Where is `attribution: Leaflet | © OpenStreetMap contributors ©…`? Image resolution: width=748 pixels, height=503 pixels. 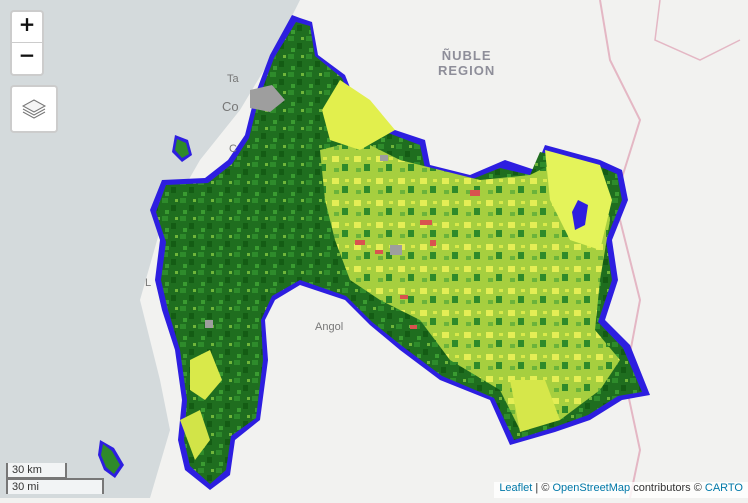 attribution: Leaflet | © OpenStreetMap contributors ©… is located at coordinates (621, 490).